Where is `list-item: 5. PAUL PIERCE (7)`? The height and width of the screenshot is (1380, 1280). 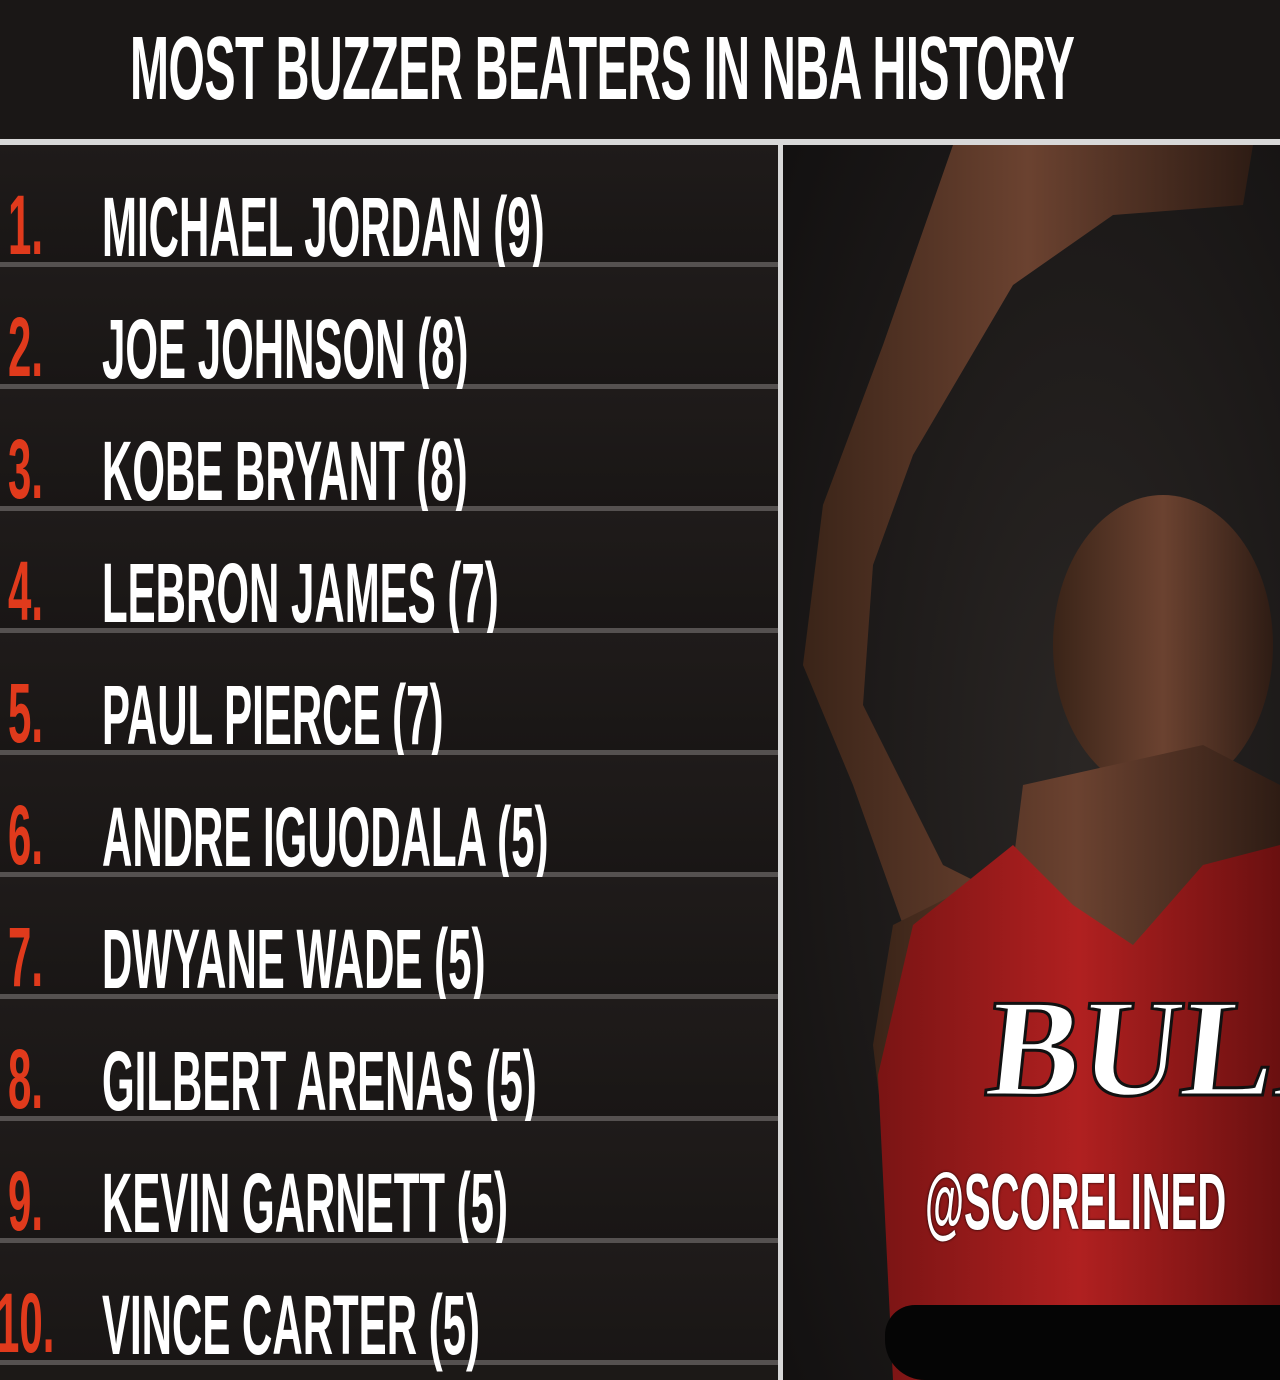
list-item: 5. PAUL PIERCE (7) is located at coordinates (389, 697).